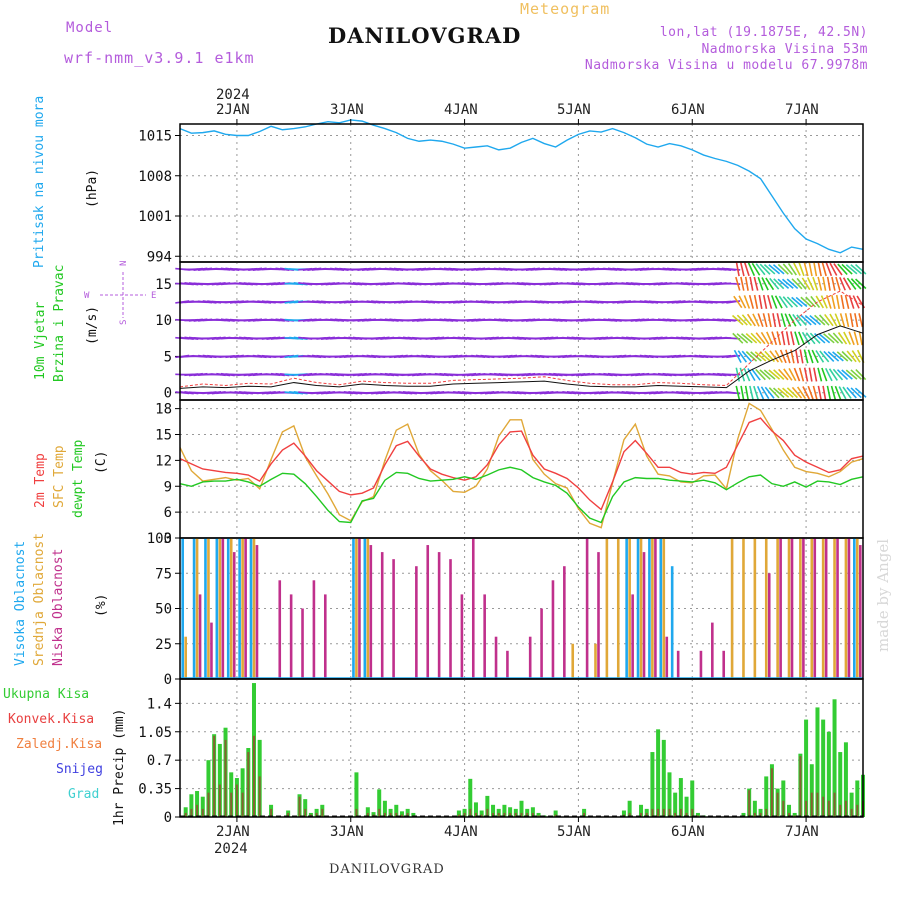 This screenshot has height=900, width=900. I want to click on y-tick-label: 100, so click(159, 539).